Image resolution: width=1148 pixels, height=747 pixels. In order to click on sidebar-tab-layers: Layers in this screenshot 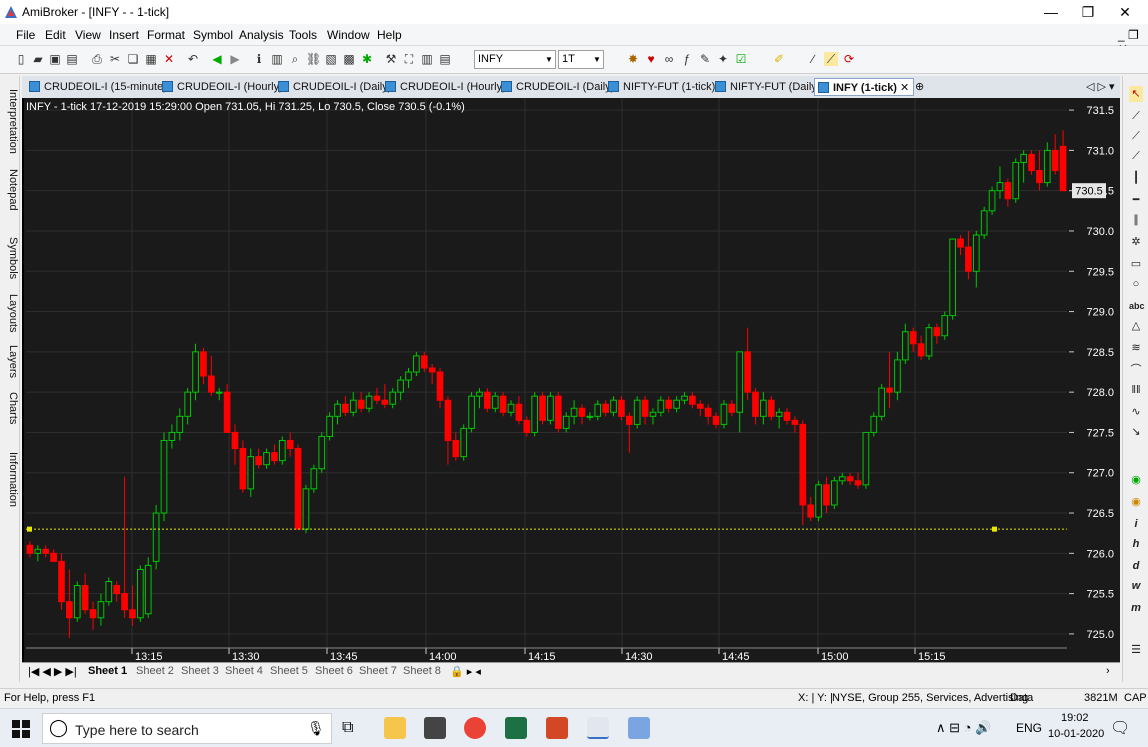, I will do `click(13, 362)`.